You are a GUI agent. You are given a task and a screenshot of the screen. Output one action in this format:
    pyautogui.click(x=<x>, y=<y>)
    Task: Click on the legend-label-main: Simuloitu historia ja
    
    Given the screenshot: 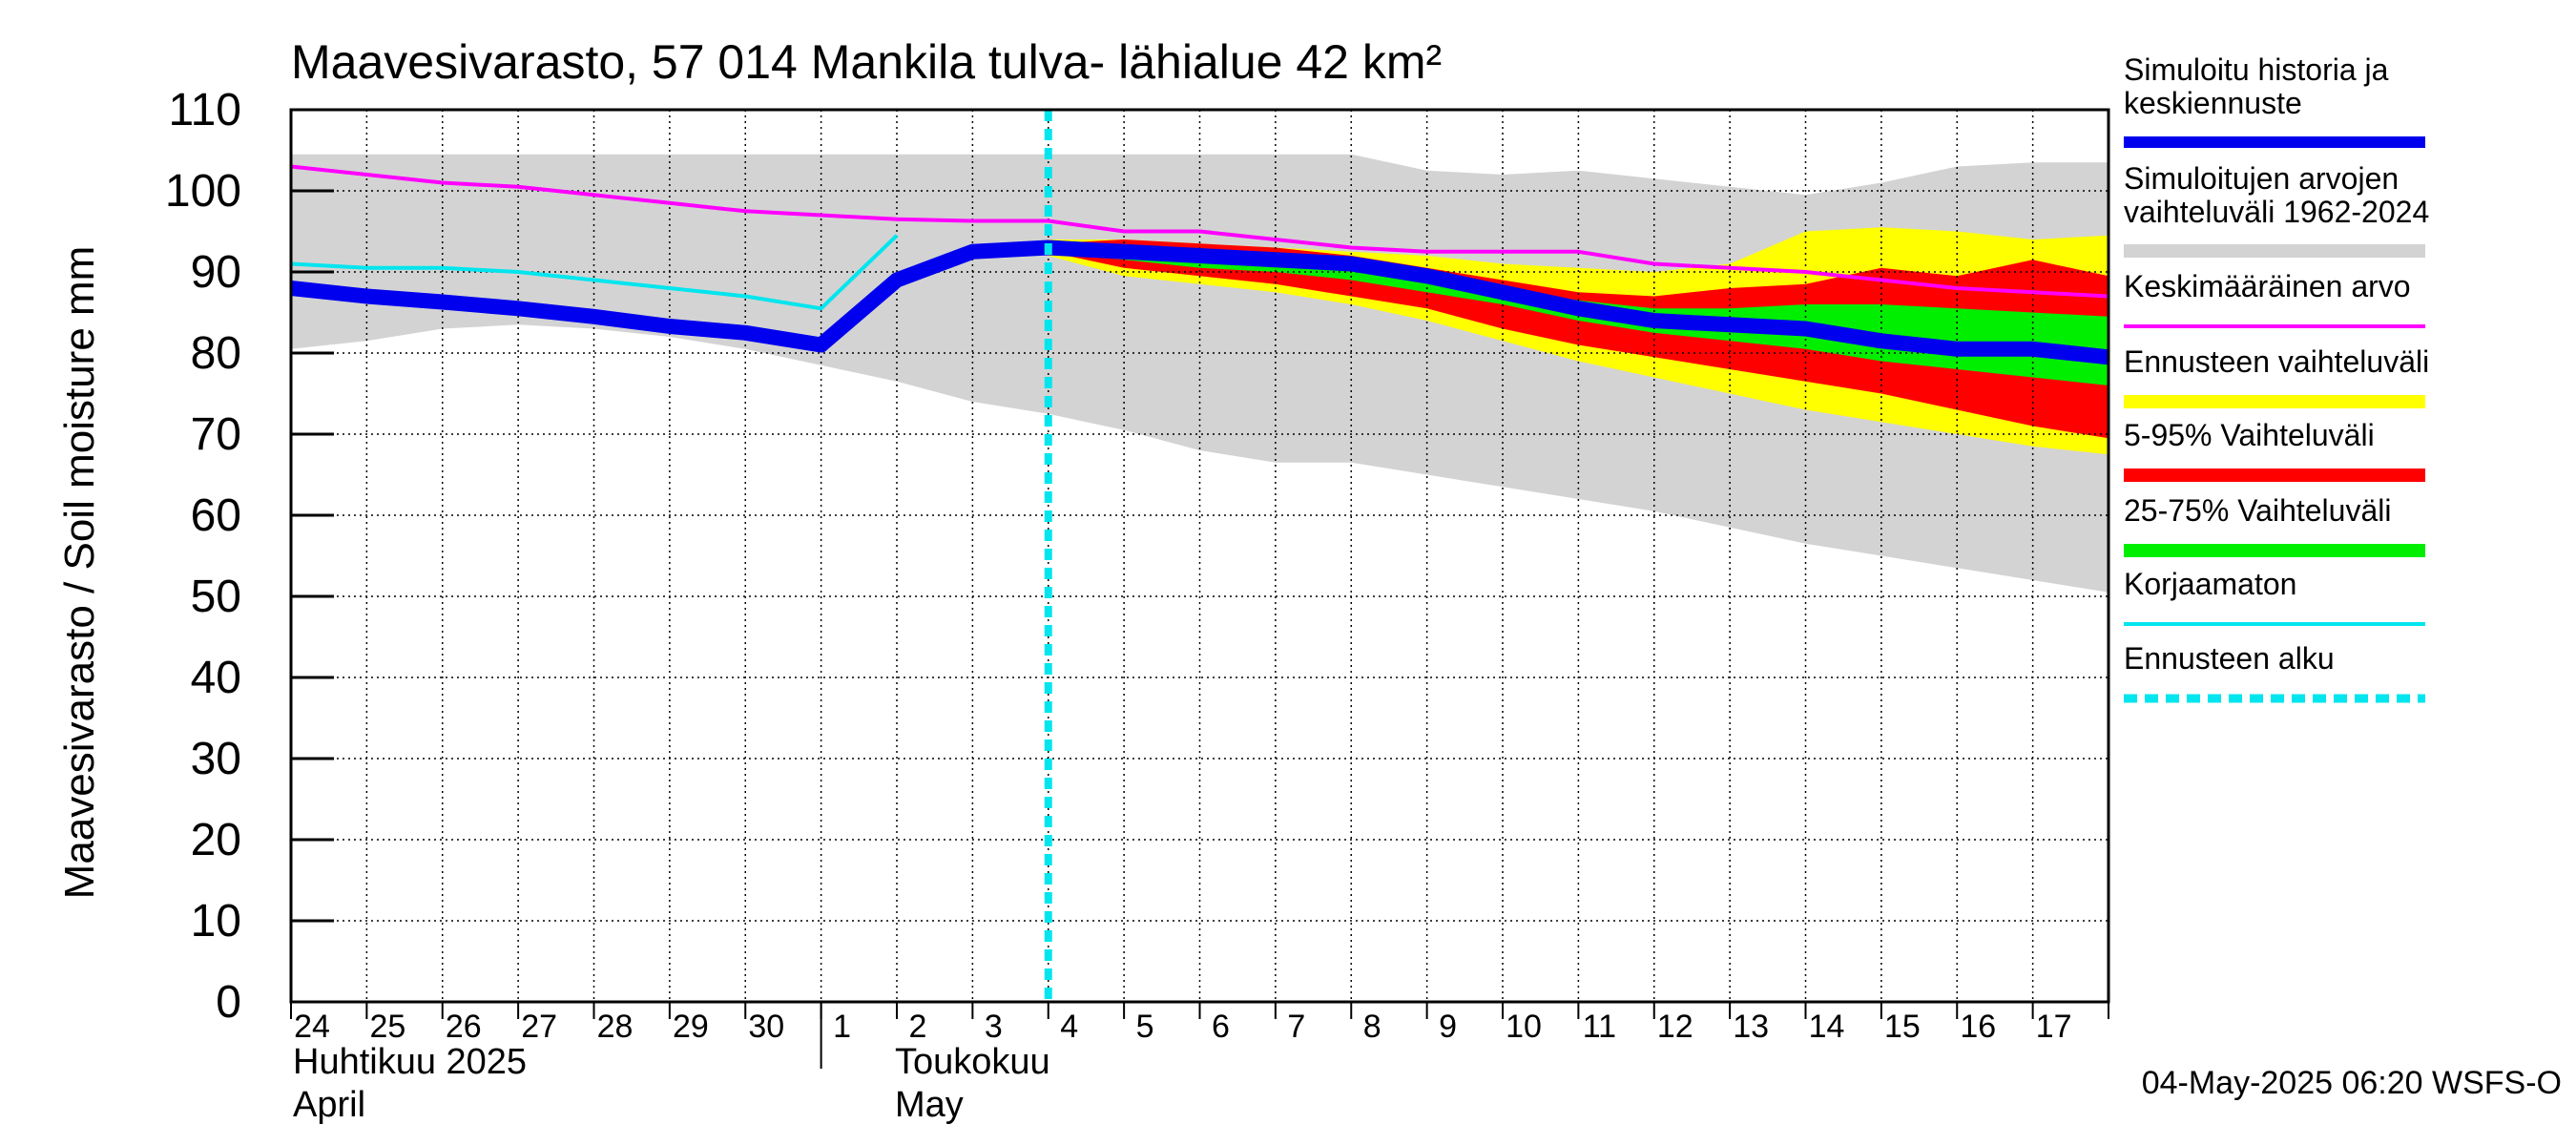 What is the action you would take?
    pyautogui.click(x=2256, y=69)
    